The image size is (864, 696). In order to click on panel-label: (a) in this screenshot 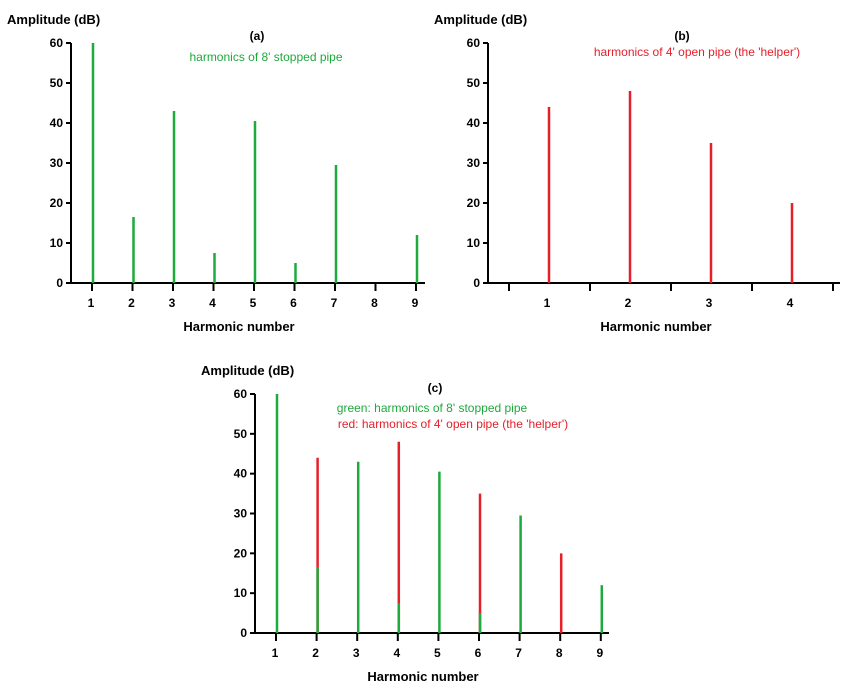, I will do `click(257, 36)`.